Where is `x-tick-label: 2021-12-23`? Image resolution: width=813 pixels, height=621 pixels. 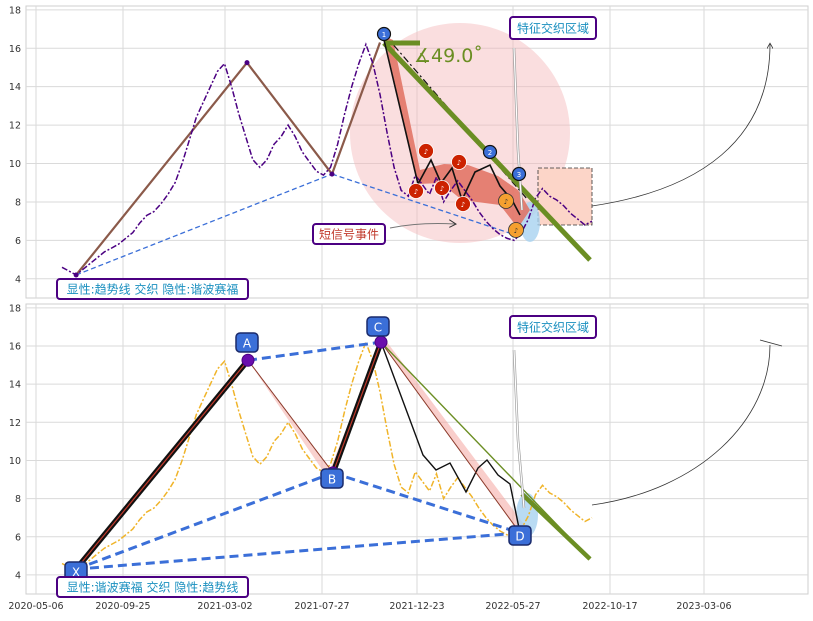
x-tick-label: 2021-12-23 is located at coordinates (416, 606).